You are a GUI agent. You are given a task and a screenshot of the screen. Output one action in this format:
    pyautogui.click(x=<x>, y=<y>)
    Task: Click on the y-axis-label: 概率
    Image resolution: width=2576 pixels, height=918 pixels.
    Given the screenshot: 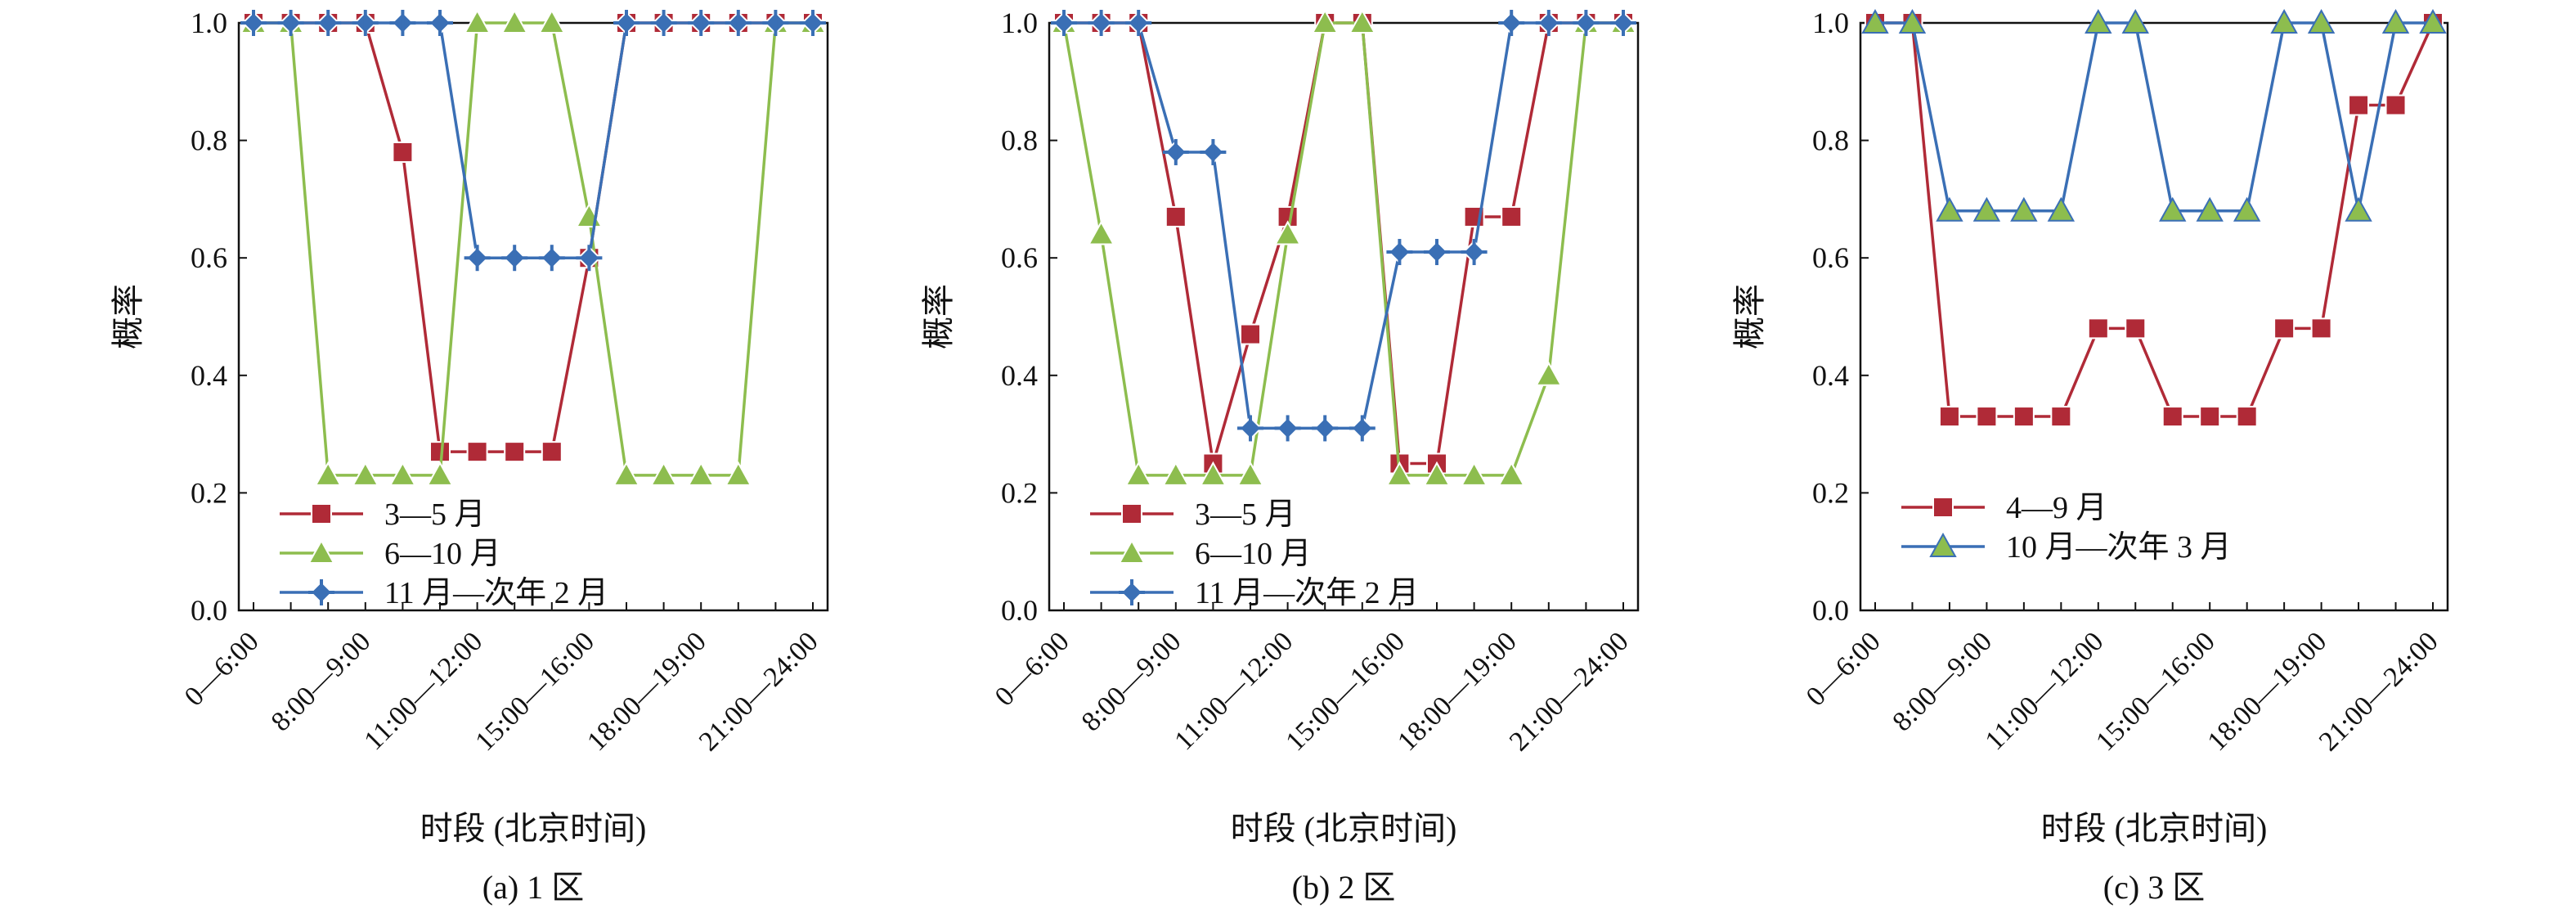 What is the action you would take?
    pyautogui.click(x=939, y=317)
    